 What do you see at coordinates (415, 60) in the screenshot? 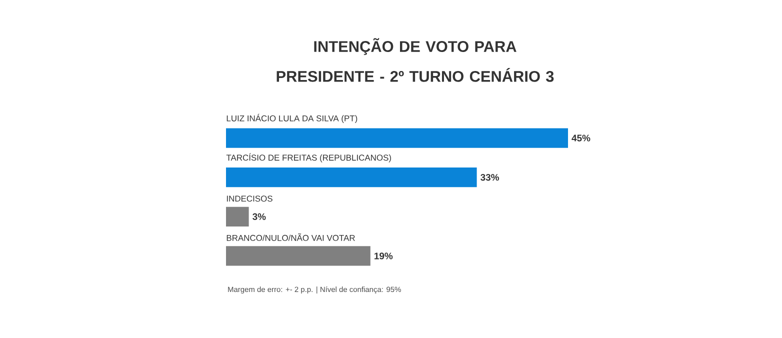
I see `chart-title: INTENÇÃO DE VOTO PARA PRESIDENTE - 2º TURNO CENÁRIO 3` at bounding box center [415, 60].